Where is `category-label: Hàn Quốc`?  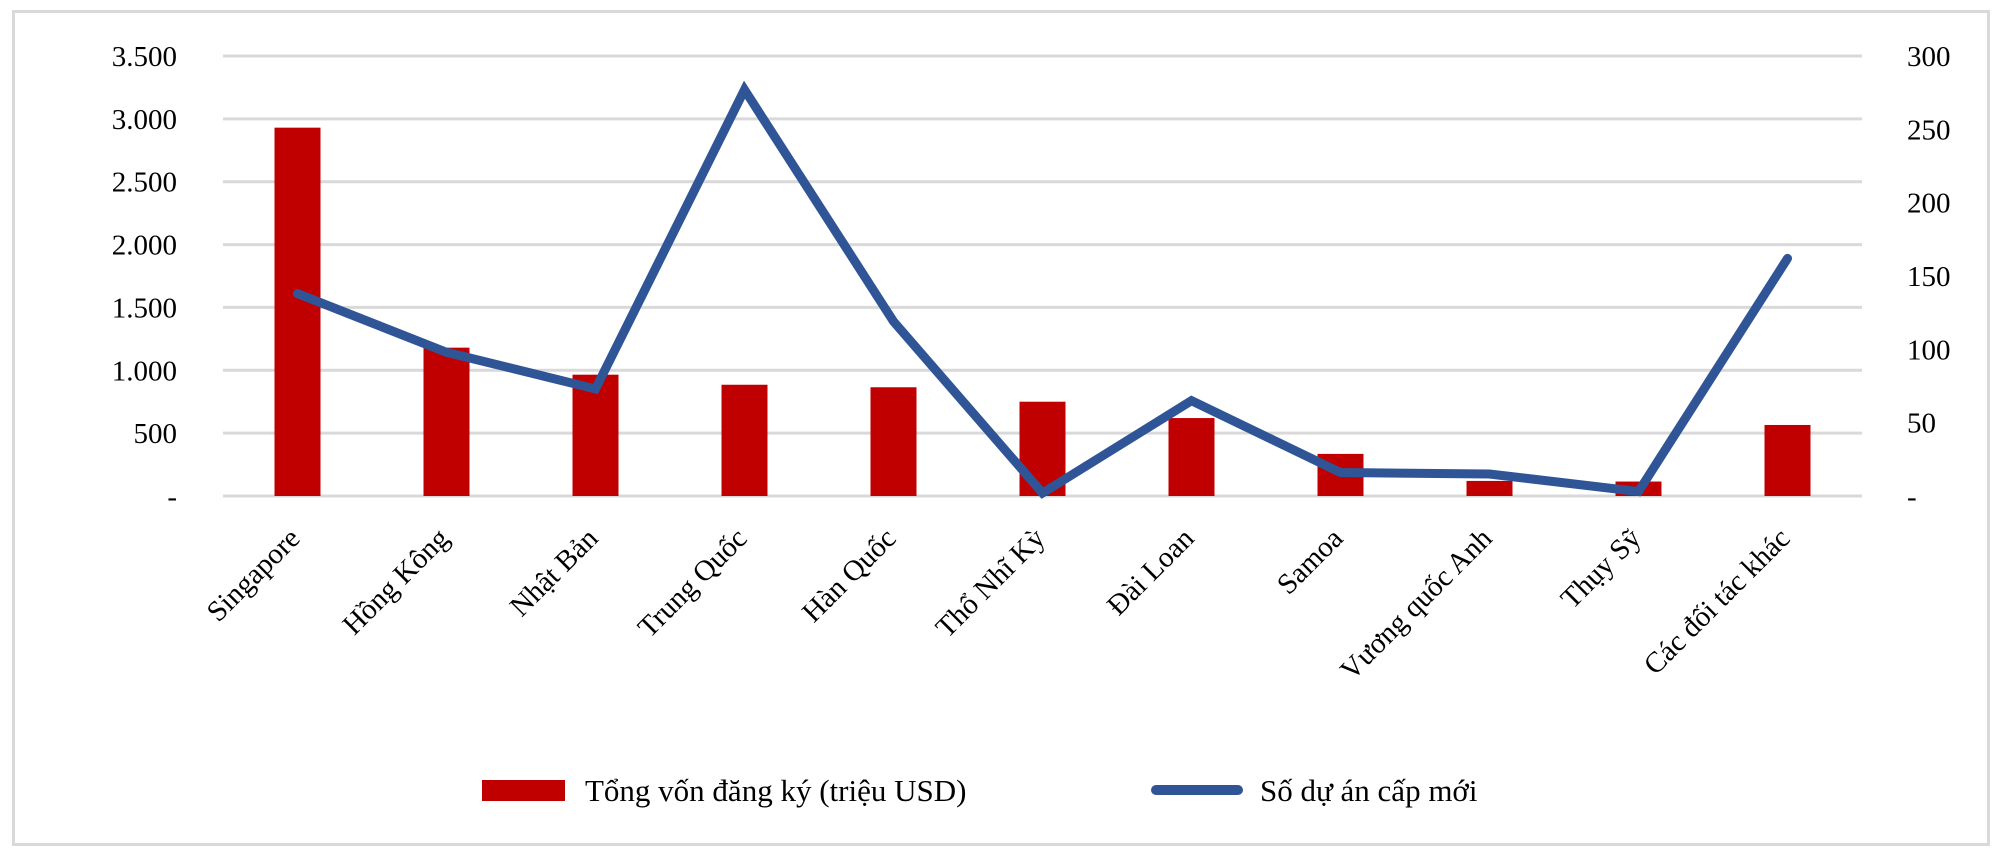
category-label: Hàn Quốc is located at coordinates (849, 575).